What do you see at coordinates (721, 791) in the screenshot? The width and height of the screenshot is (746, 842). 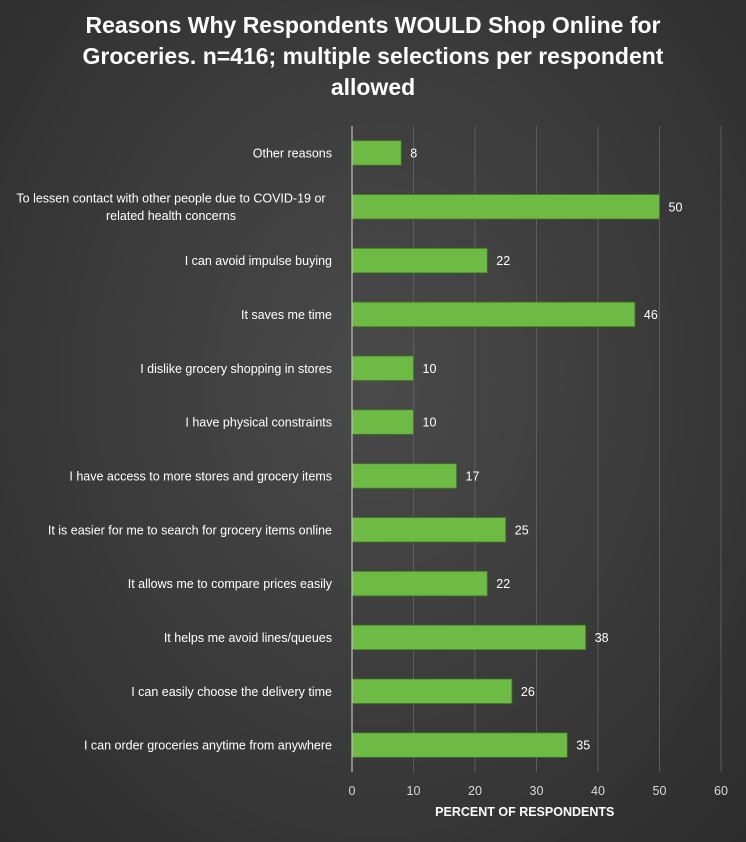 I see `x-tick-label: 60` at bounding box center [721, 791].